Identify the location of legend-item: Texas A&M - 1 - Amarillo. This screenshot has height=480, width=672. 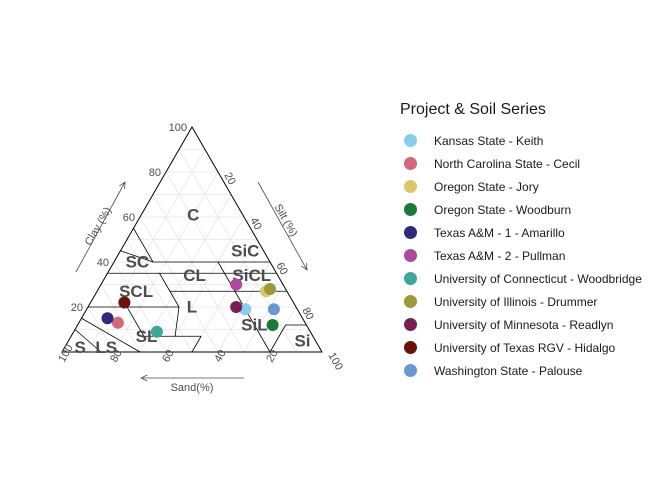
(536, 232).